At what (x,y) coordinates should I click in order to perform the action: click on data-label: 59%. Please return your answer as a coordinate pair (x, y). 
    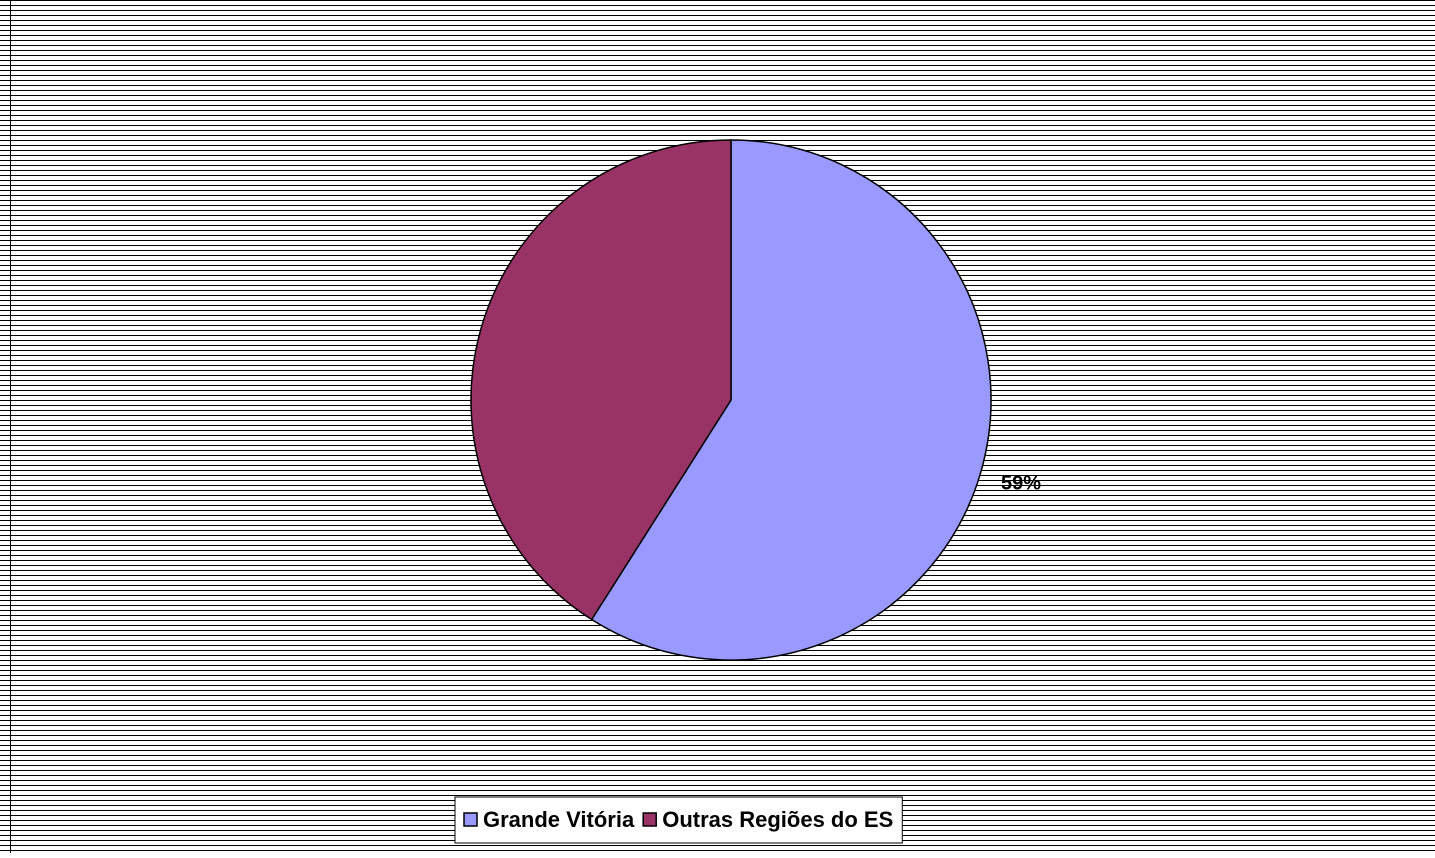
    Looking at the image, I should click on (1021, 484).